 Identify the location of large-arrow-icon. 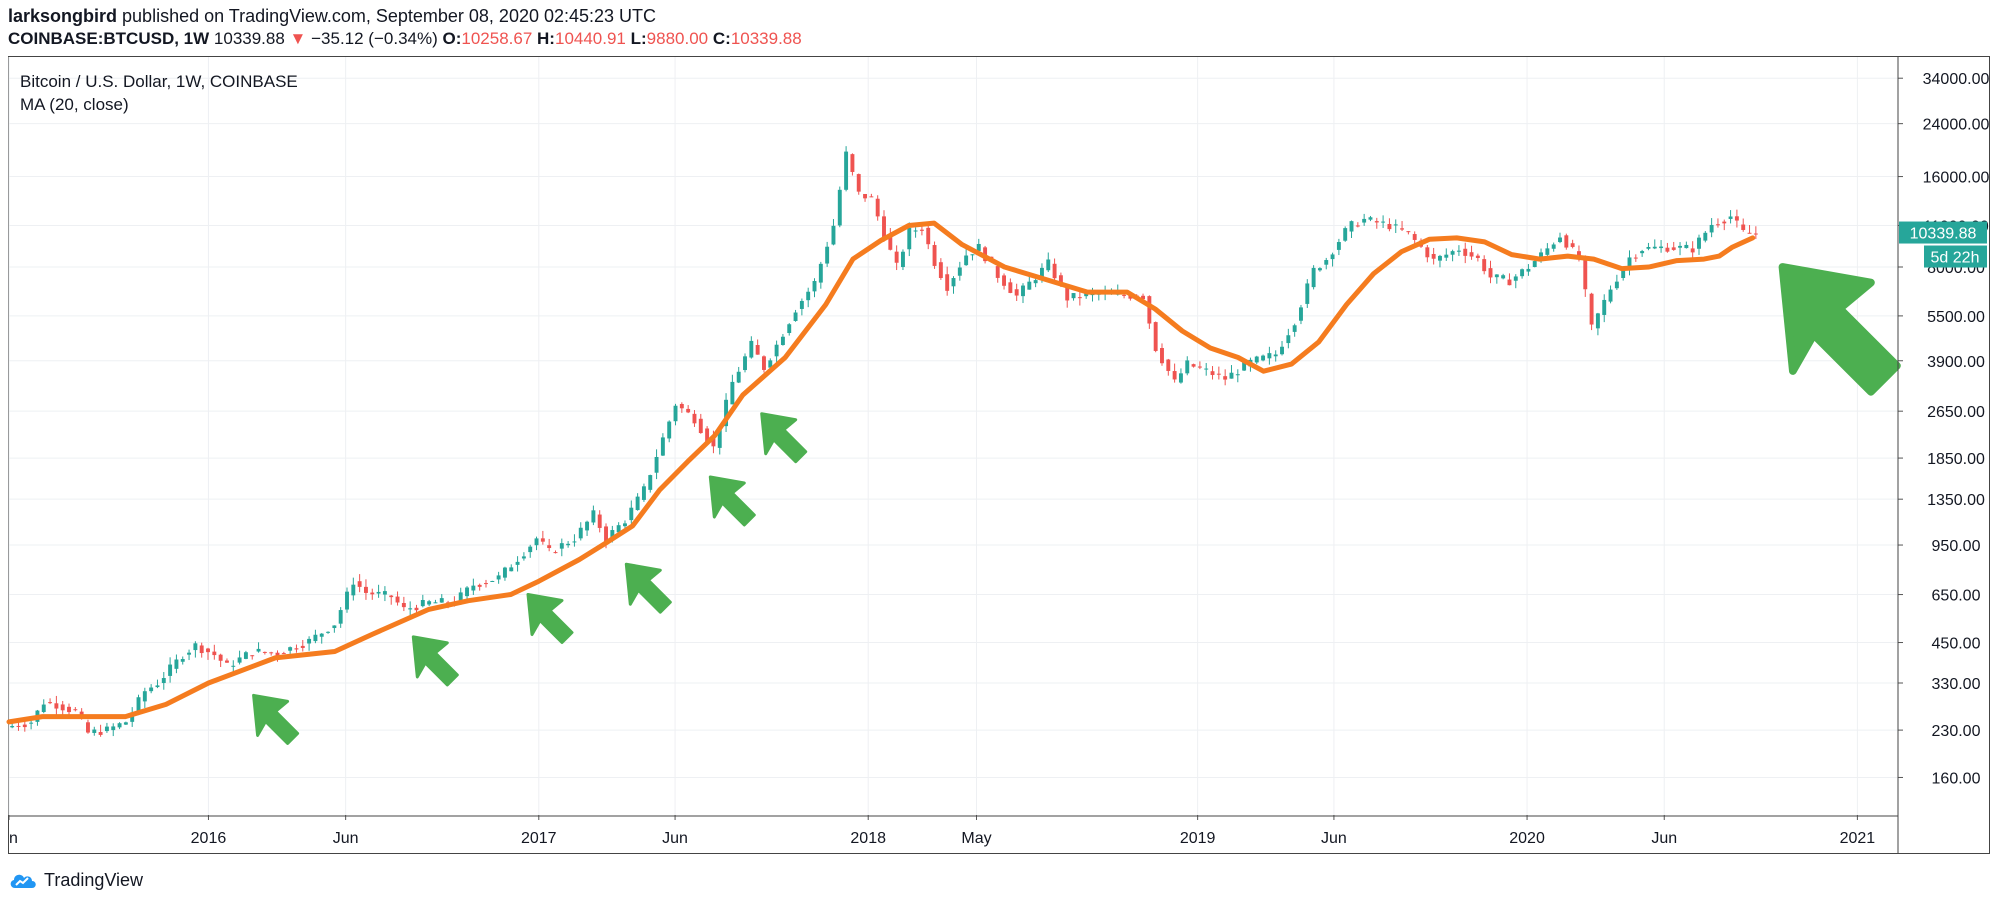
(1839, 329).